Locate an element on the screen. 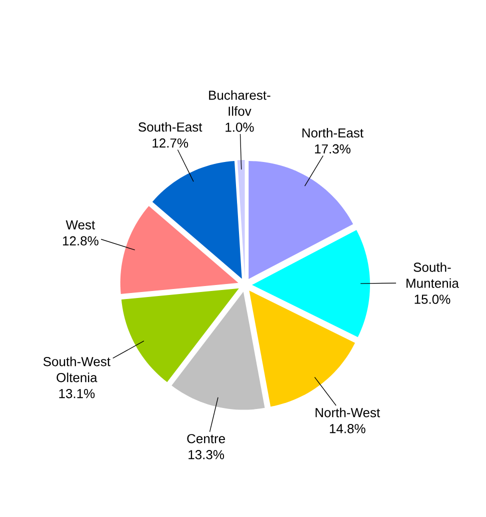 The width and height of the screenshot is (486, 517). slice-label: South-Muntenia is located at coordinates (432, 275).